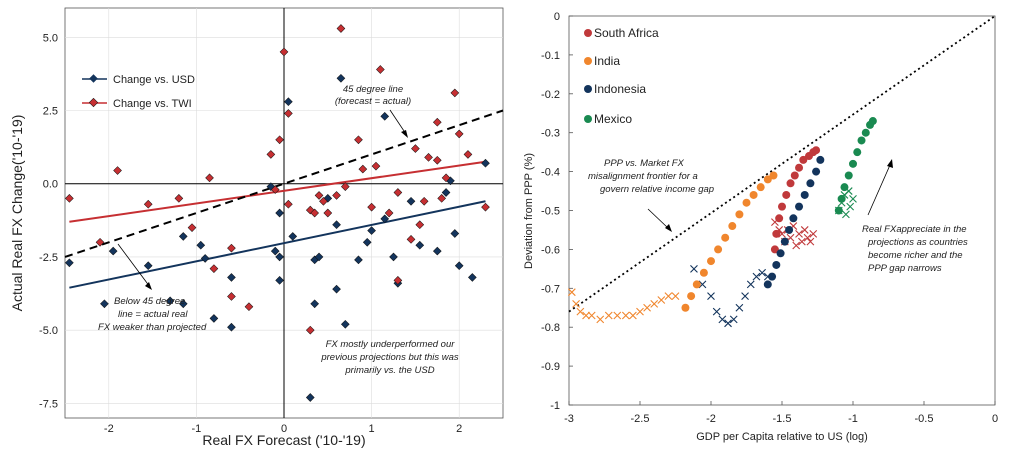 This screenshot has width=1031, height=459. Describe the element at coordinates (569, 419) in the screenshot. I see `right-x-tick-label: -3` at that location.